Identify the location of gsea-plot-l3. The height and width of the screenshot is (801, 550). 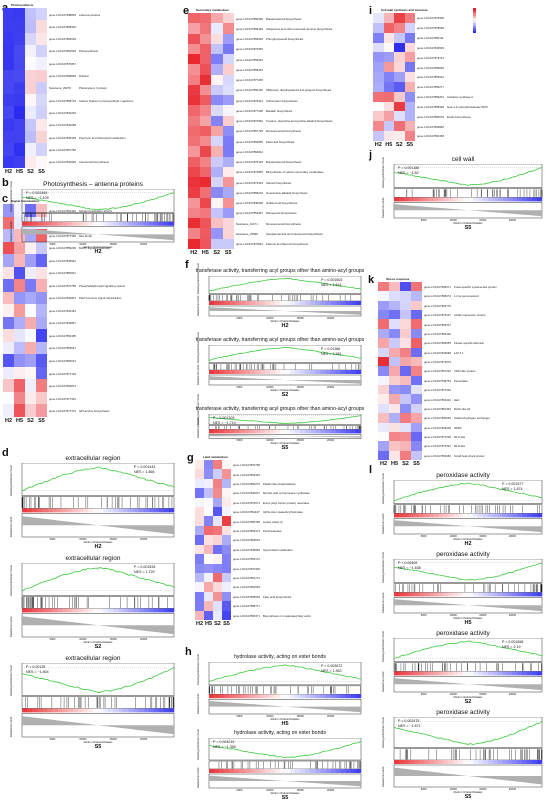
(468, 665).